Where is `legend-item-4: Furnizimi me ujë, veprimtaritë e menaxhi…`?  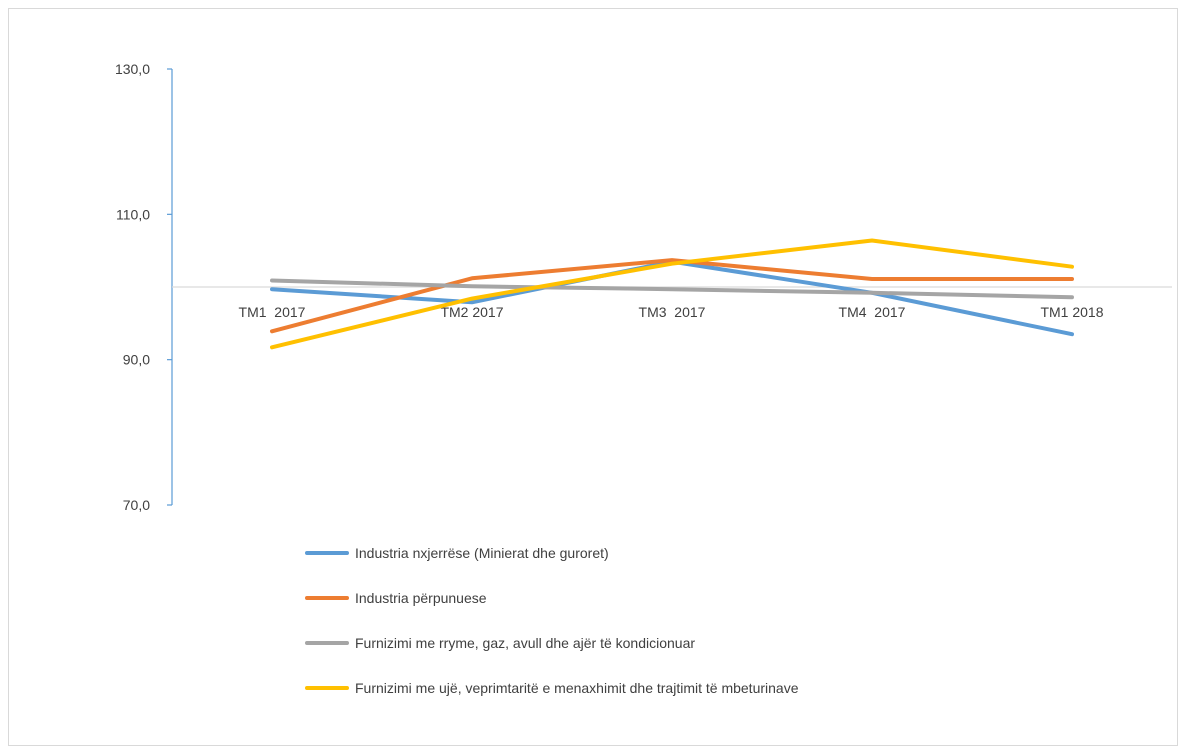
legend-item-4: Furnizimi me ujë, veprimtaritë e menaxhi… is located at coordinates (552, 687).